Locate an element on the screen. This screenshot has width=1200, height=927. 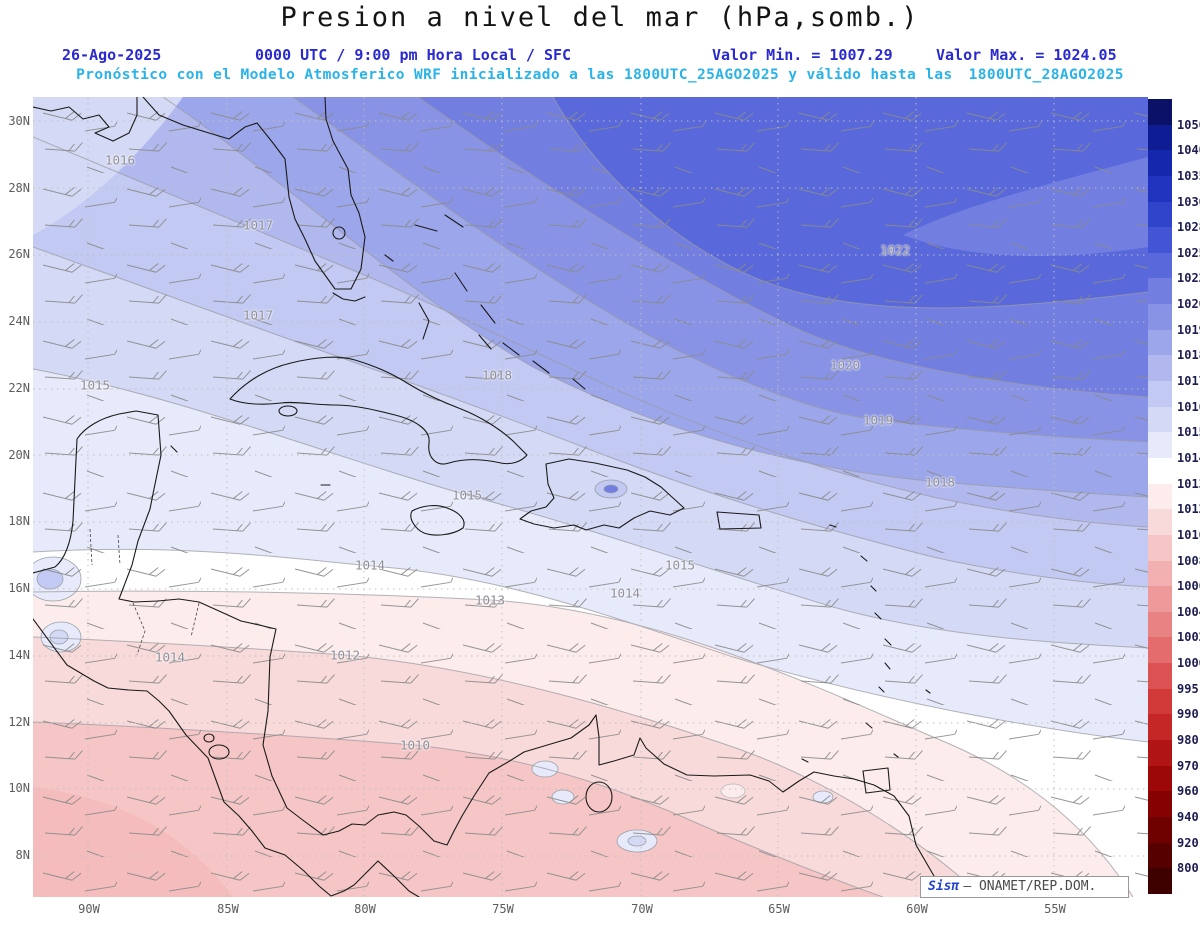
colorbar-tick-label: 1019 is located at coordinates (1188, 329).